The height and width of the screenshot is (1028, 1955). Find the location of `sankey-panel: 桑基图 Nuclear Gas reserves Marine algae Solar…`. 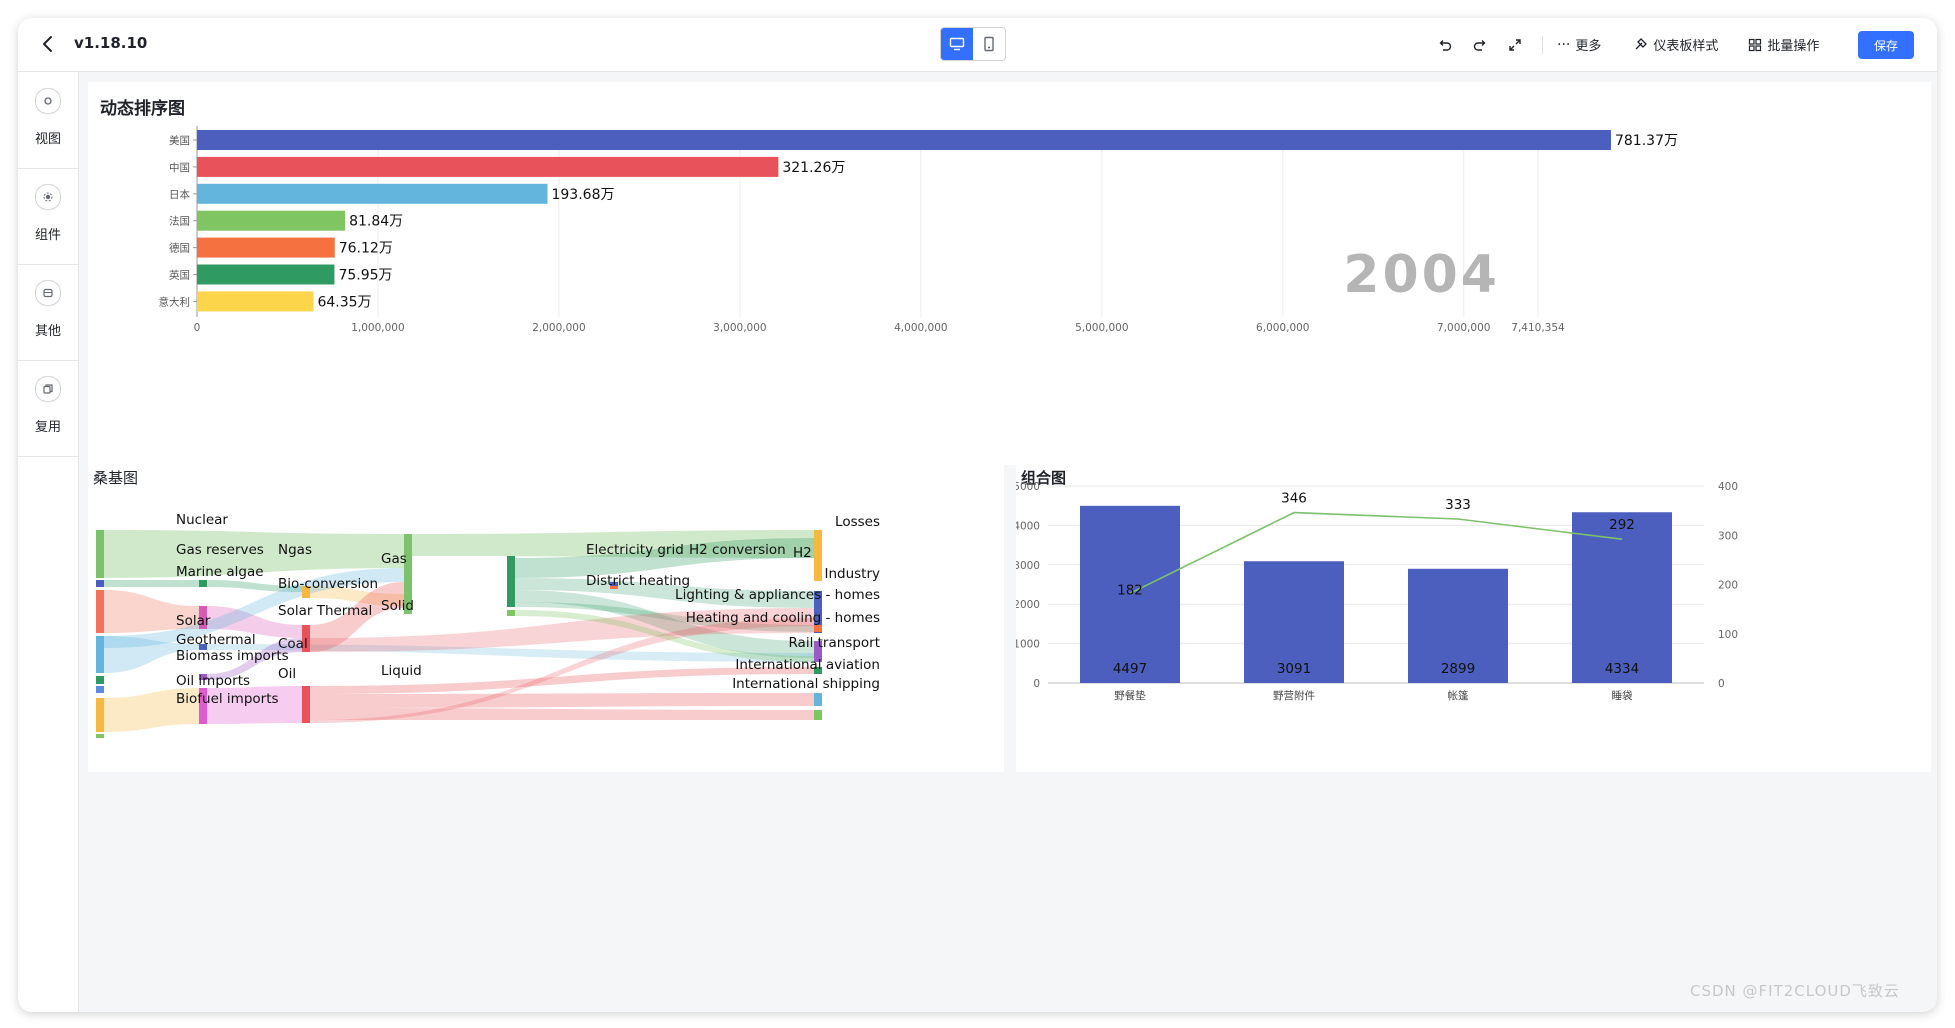

sankey-panel: 桑基图 Nuclear Gas reserves Marine algae Solar… is located at coordinates (546, 615).